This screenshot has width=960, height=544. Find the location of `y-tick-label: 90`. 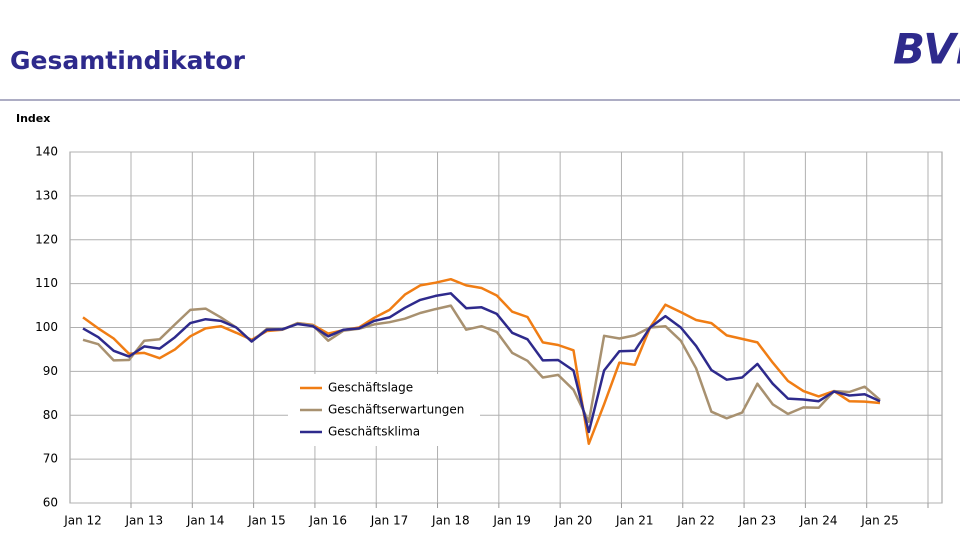

y-tick-label: 90 is located at coordinates (50, 371).